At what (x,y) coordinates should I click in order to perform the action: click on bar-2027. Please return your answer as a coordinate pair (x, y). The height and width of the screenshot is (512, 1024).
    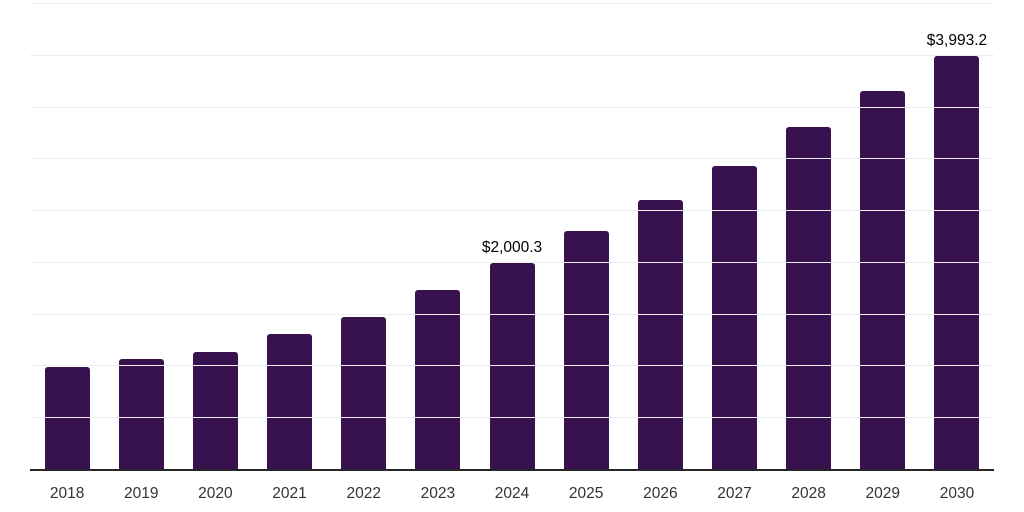
    Looking at the image, I should click on (734, 317).